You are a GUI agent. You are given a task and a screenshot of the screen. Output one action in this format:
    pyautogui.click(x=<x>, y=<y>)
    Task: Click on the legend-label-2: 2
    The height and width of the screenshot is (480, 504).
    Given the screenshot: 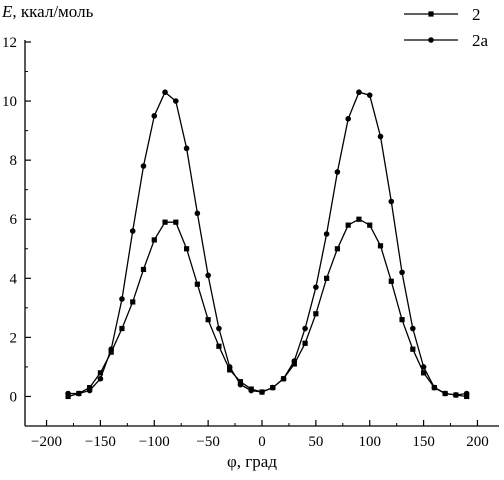 What is the action you would take?
    pyautogui.click(x=476, y=14)
    